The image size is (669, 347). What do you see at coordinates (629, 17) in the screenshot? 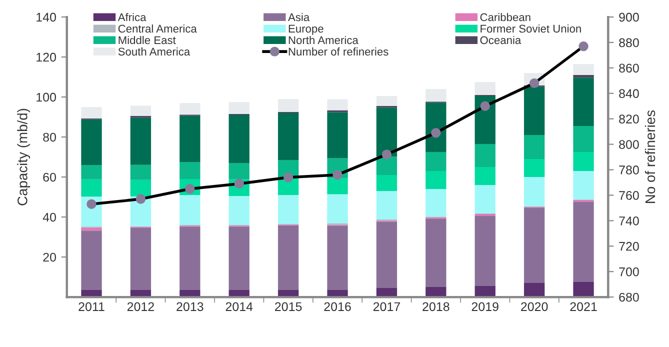
I see `y2-tick-label: 900` at bounding box center [629, 17].